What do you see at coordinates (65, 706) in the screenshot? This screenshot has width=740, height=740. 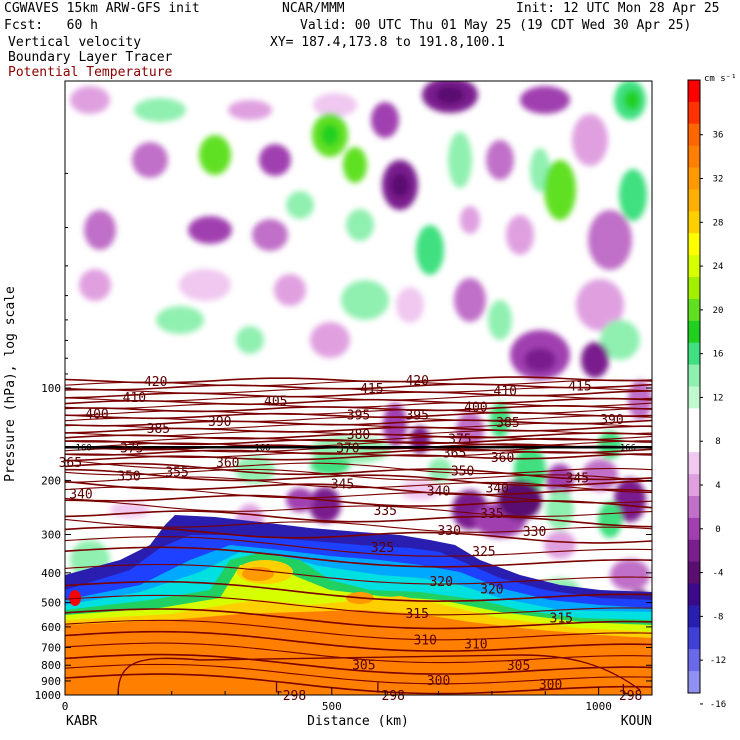 I see `x-tick-label: 0` at bounding box center [65, 706].